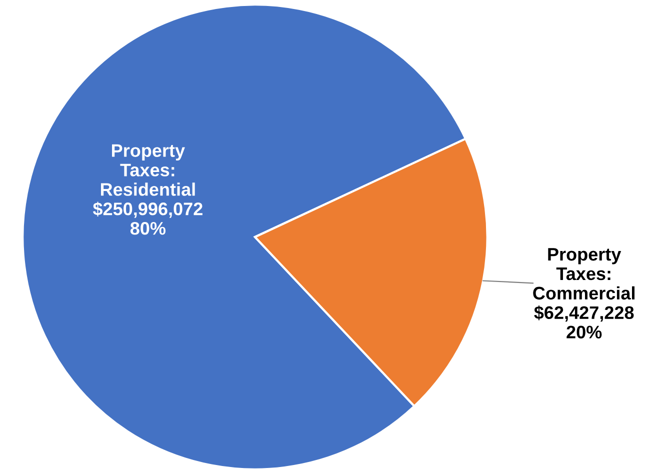 Image resolution: width=671 pixels, height=474 pixels. What do you see at coordinates (147, 218) in the screenshot?
I see `data-label: $250,996,072 80%` at bounding box center [147, 218].